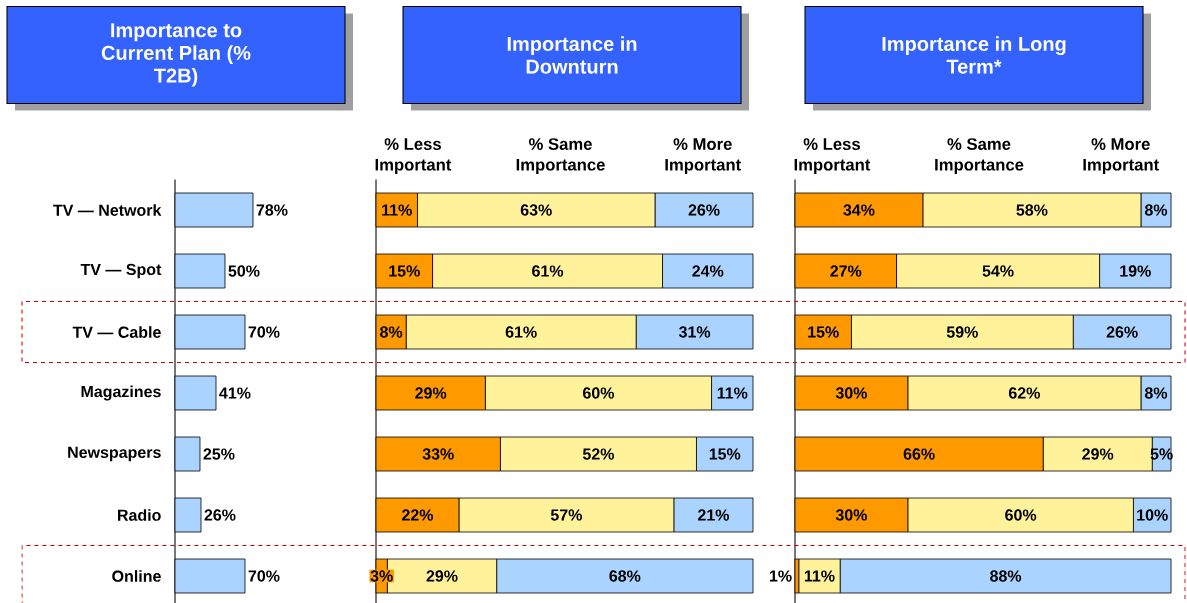 Image resolution: width=1187 pixels, height=603 pixels. I want to click on data-label: 66%, so click(919, 454).